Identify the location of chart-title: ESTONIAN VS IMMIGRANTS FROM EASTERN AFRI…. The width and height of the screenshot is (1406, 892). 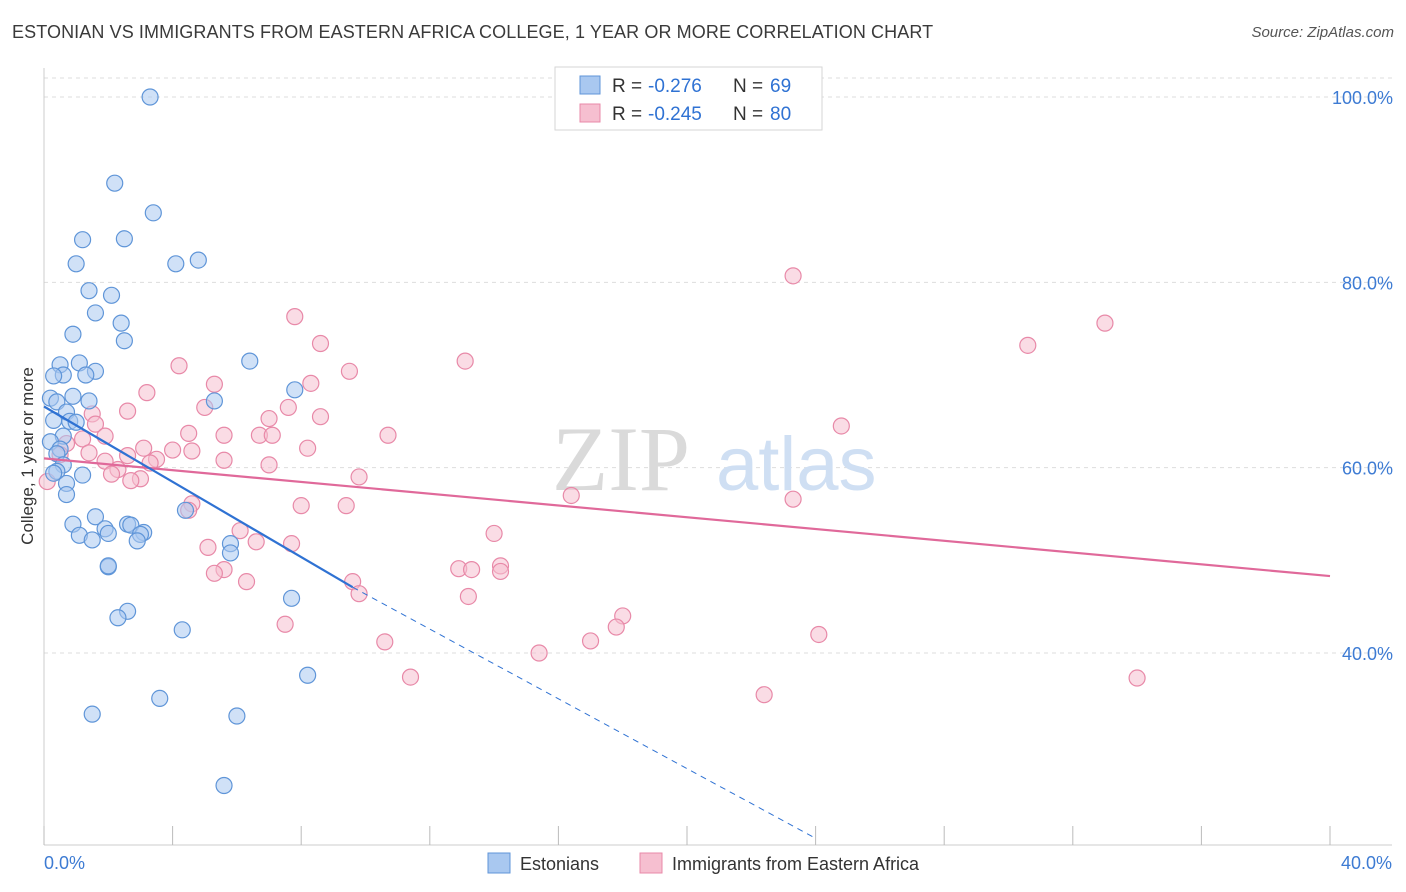
(473, 32).